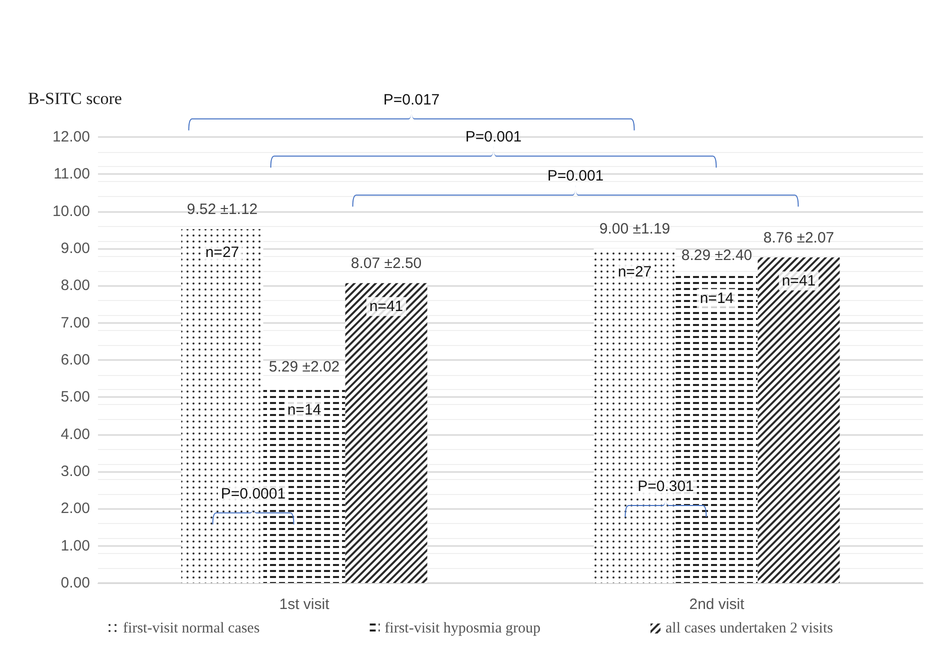 The width and height of the screenshot is (941, 649). Describe the element at coordinates (634, 229) in the screenshot. I see `data-label: 9.00 ±1.19` at that location.